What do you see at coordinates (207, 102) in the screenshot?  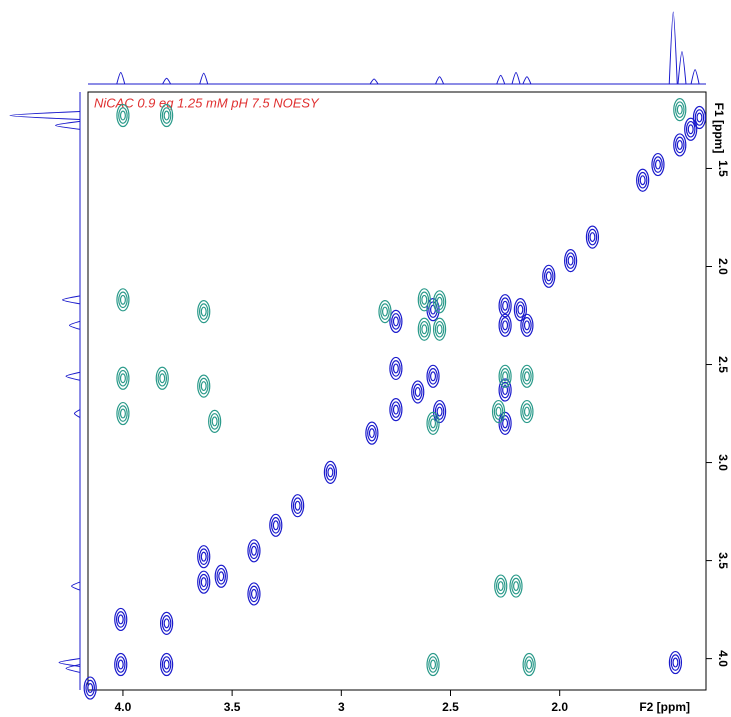 I see `chart-title: NiCAC 0.9 eq 1.25 mM pH 7.5 NOESY` at bounding box center [207, 102].